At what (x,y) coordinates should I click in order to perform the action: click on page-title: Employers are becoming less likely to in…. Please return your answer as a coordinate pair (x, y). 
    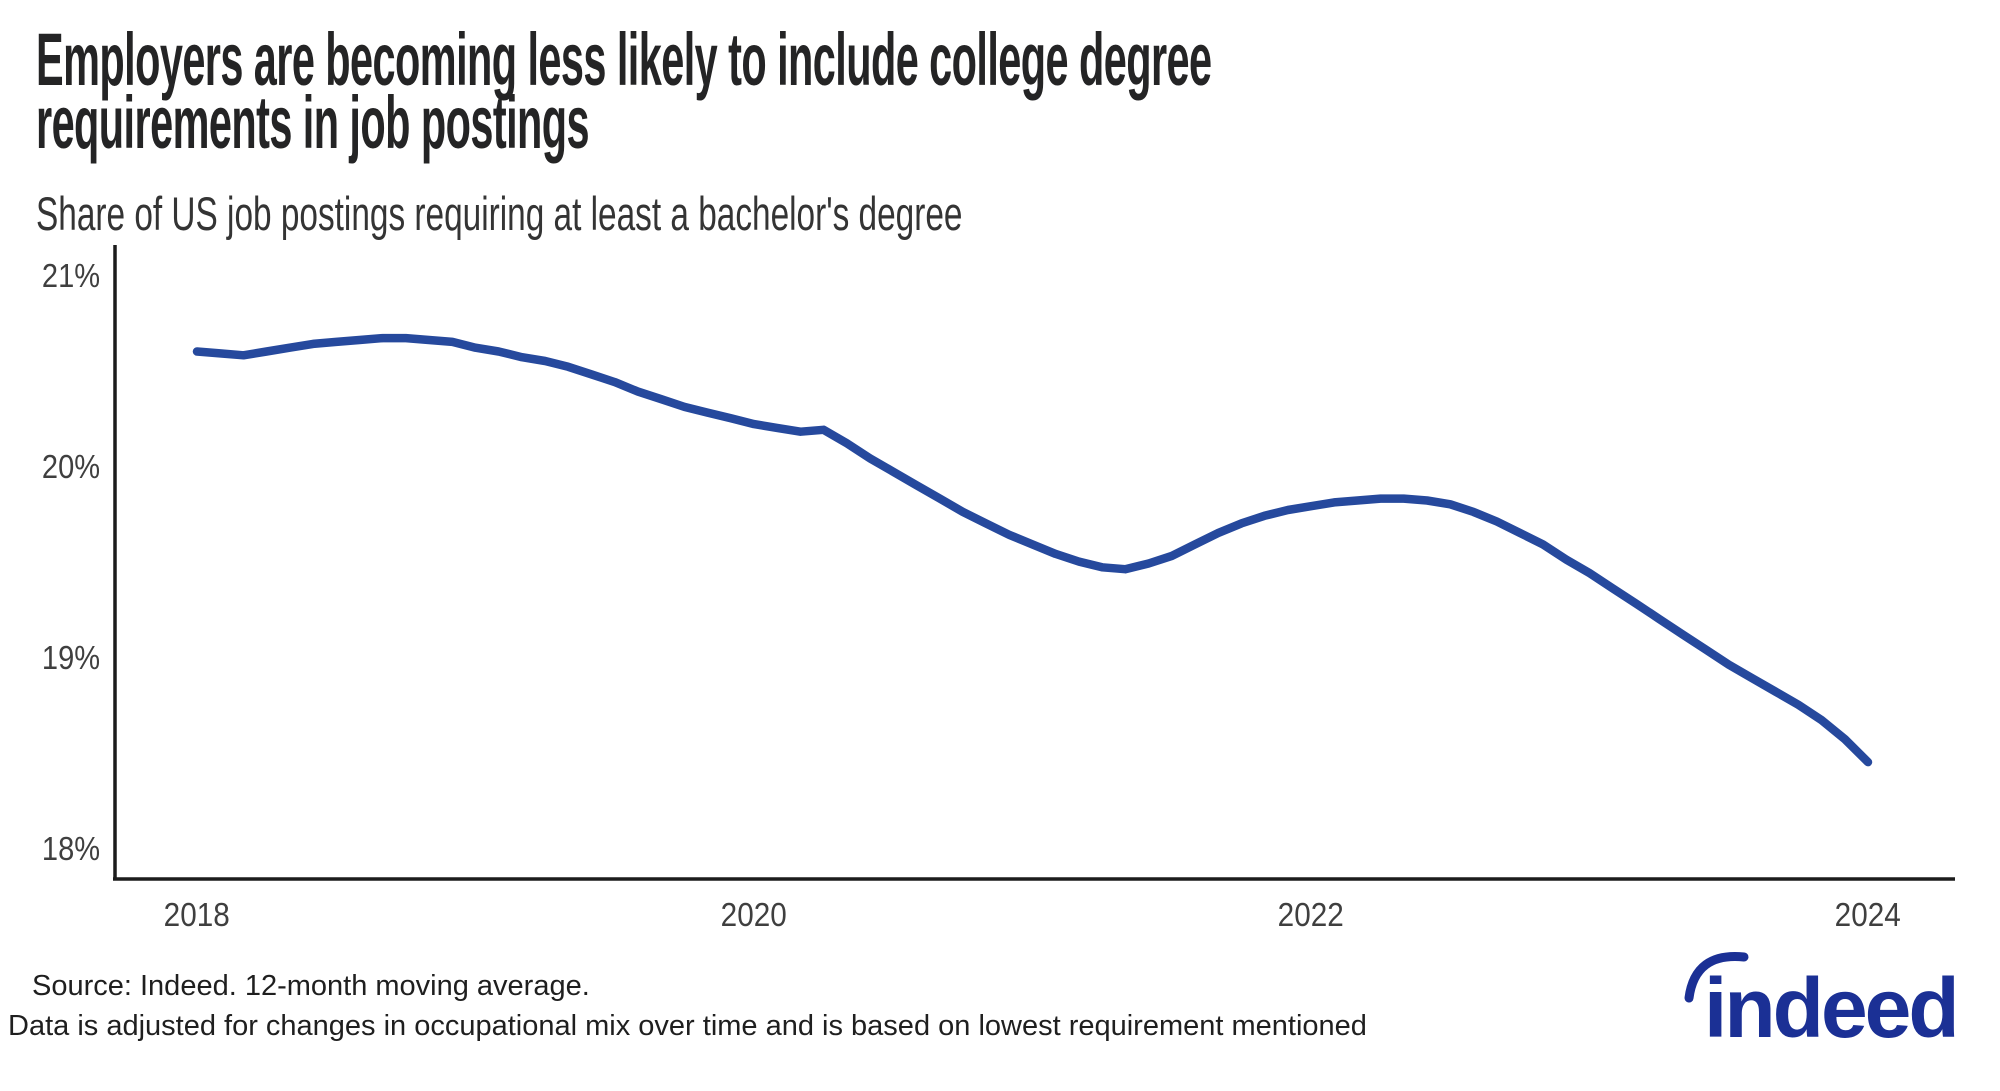
    Looking at the image, I should click on (1018, 91).